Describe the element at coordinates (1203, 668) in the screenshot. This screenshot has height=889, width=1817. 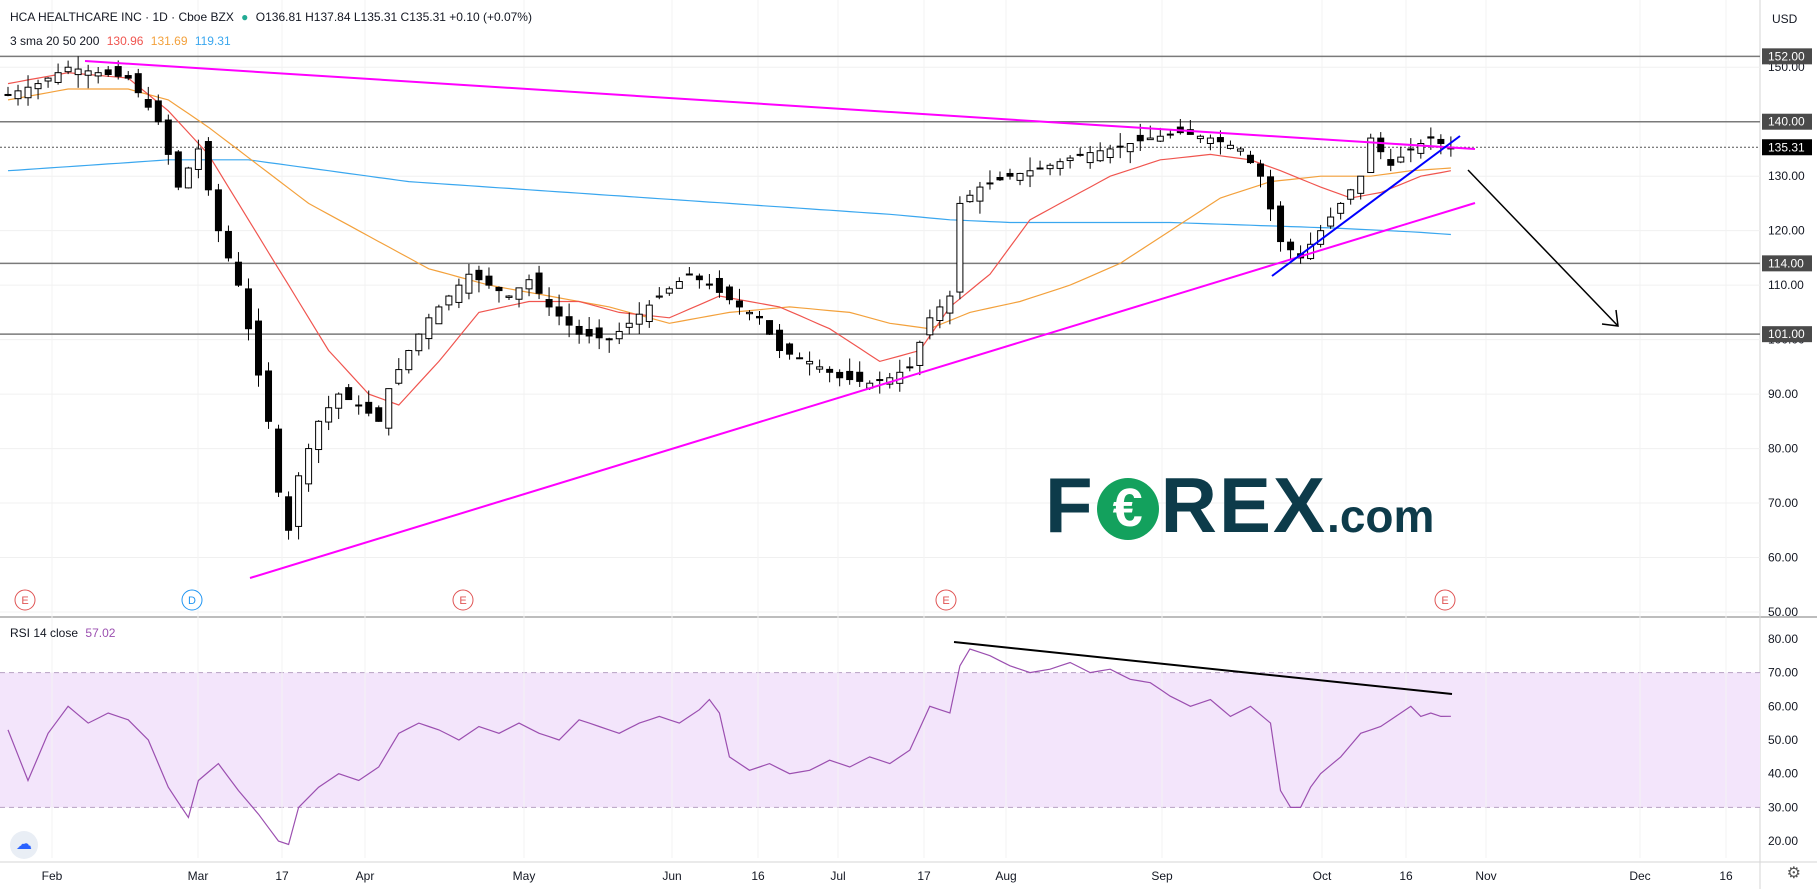
I see `rsi-divergence-trendline` at that location.